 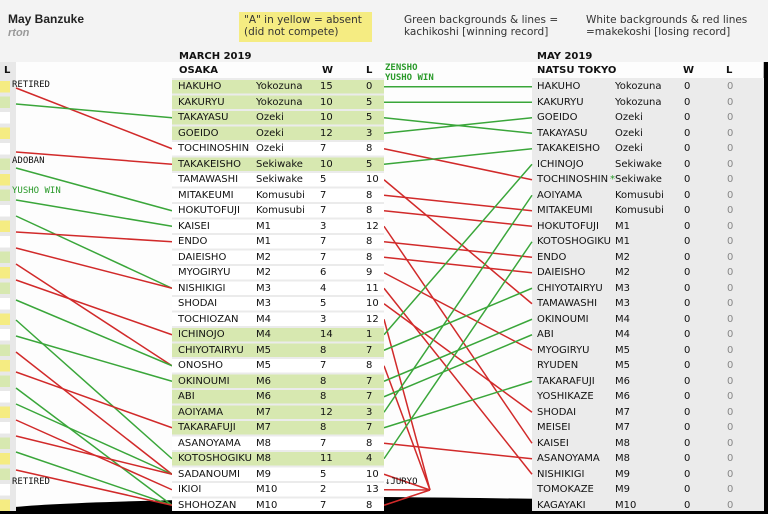 What do you see at coordinates (553, 444) in the screenshot?
I see `may-wrestler-name: KAISEI` at bounding box center [553, 444].